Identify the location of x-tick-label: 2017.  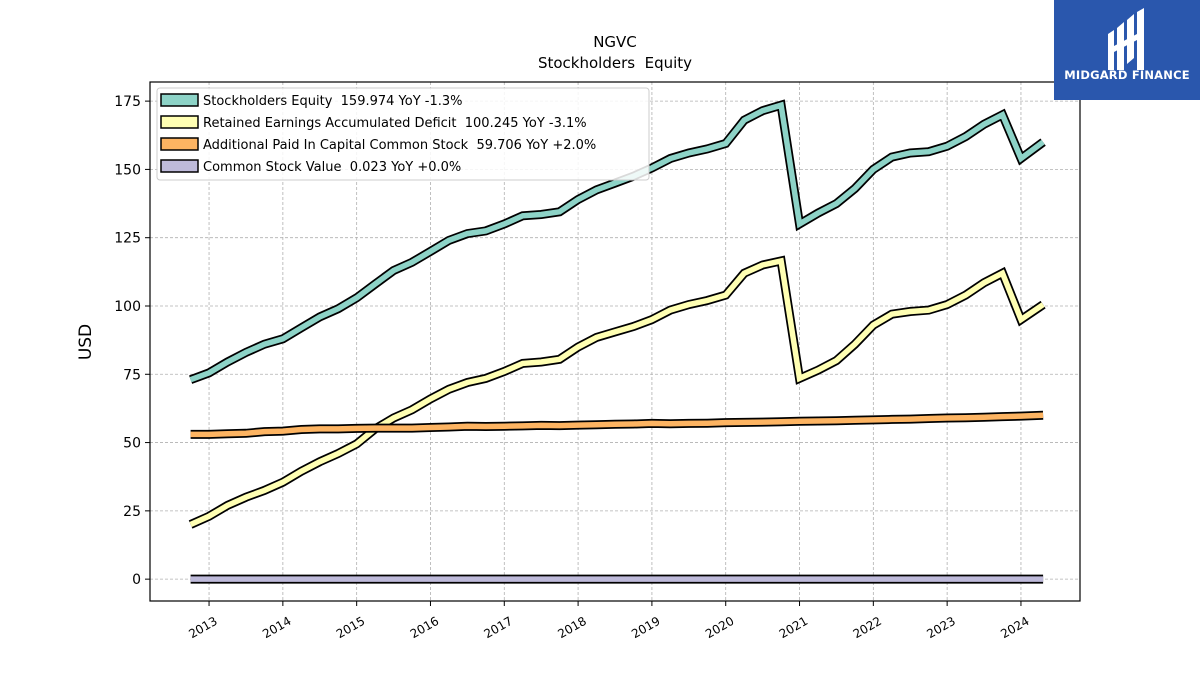
(498, 627).